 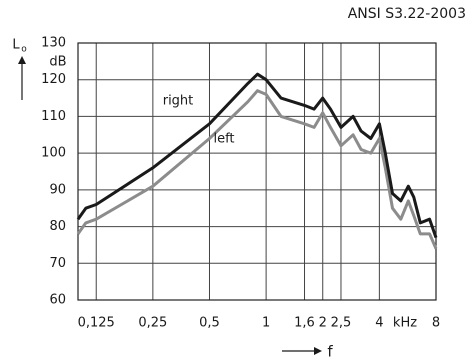 What do you see at coordinates (436, 323) in the screenshot?
I see `x-tick-label: 8` at bounding box center [436, 323].